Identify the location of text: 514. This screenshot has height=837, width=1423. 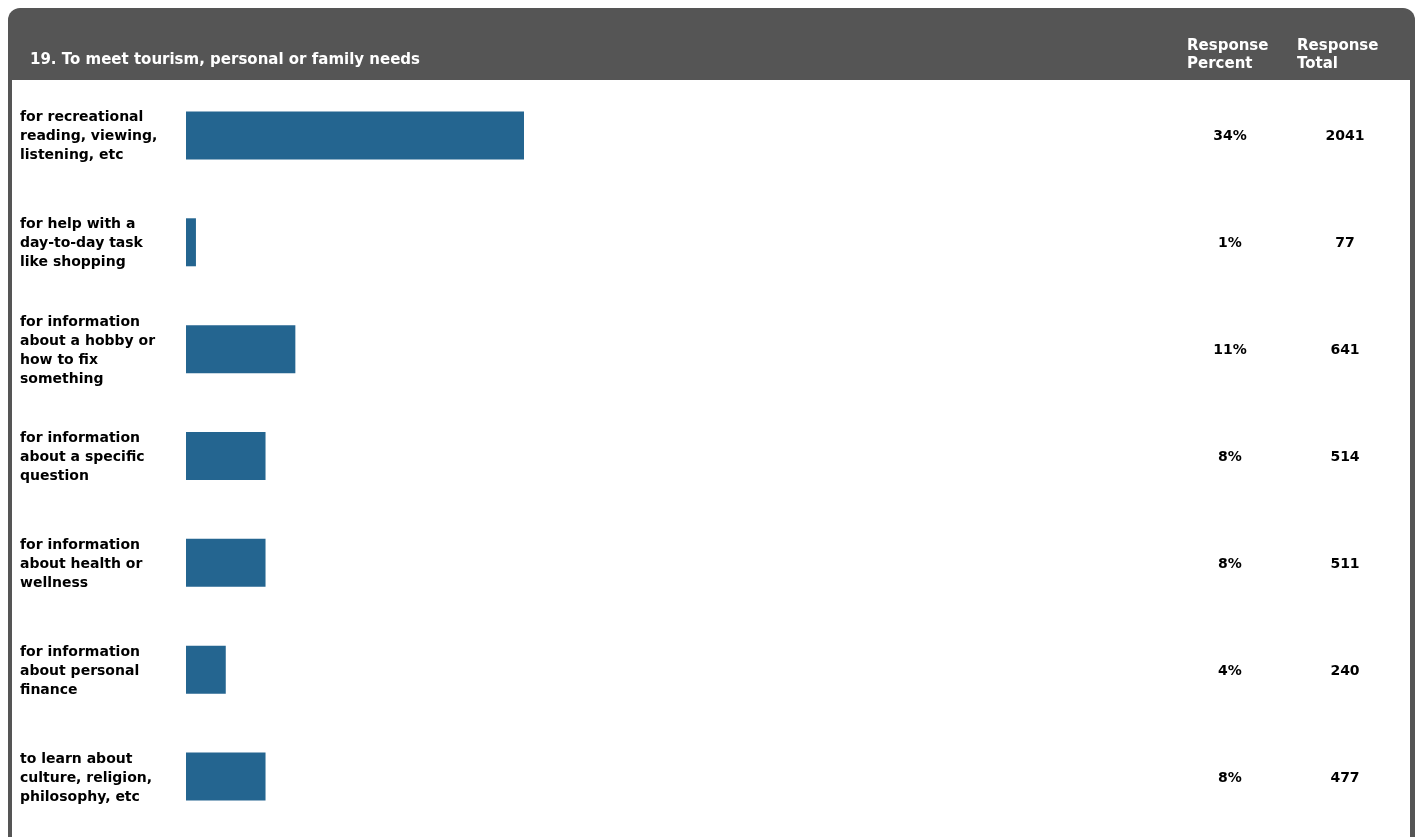
(1345, 456).